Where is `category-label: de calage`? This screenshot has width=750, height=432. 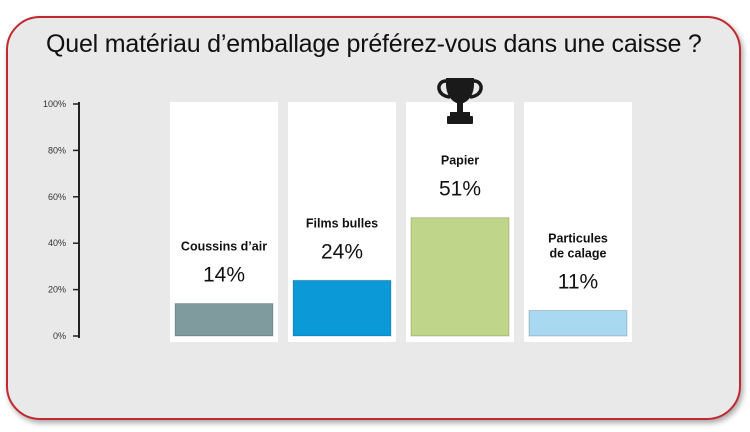 category-label: de calage is located at coordinates (578, 253).